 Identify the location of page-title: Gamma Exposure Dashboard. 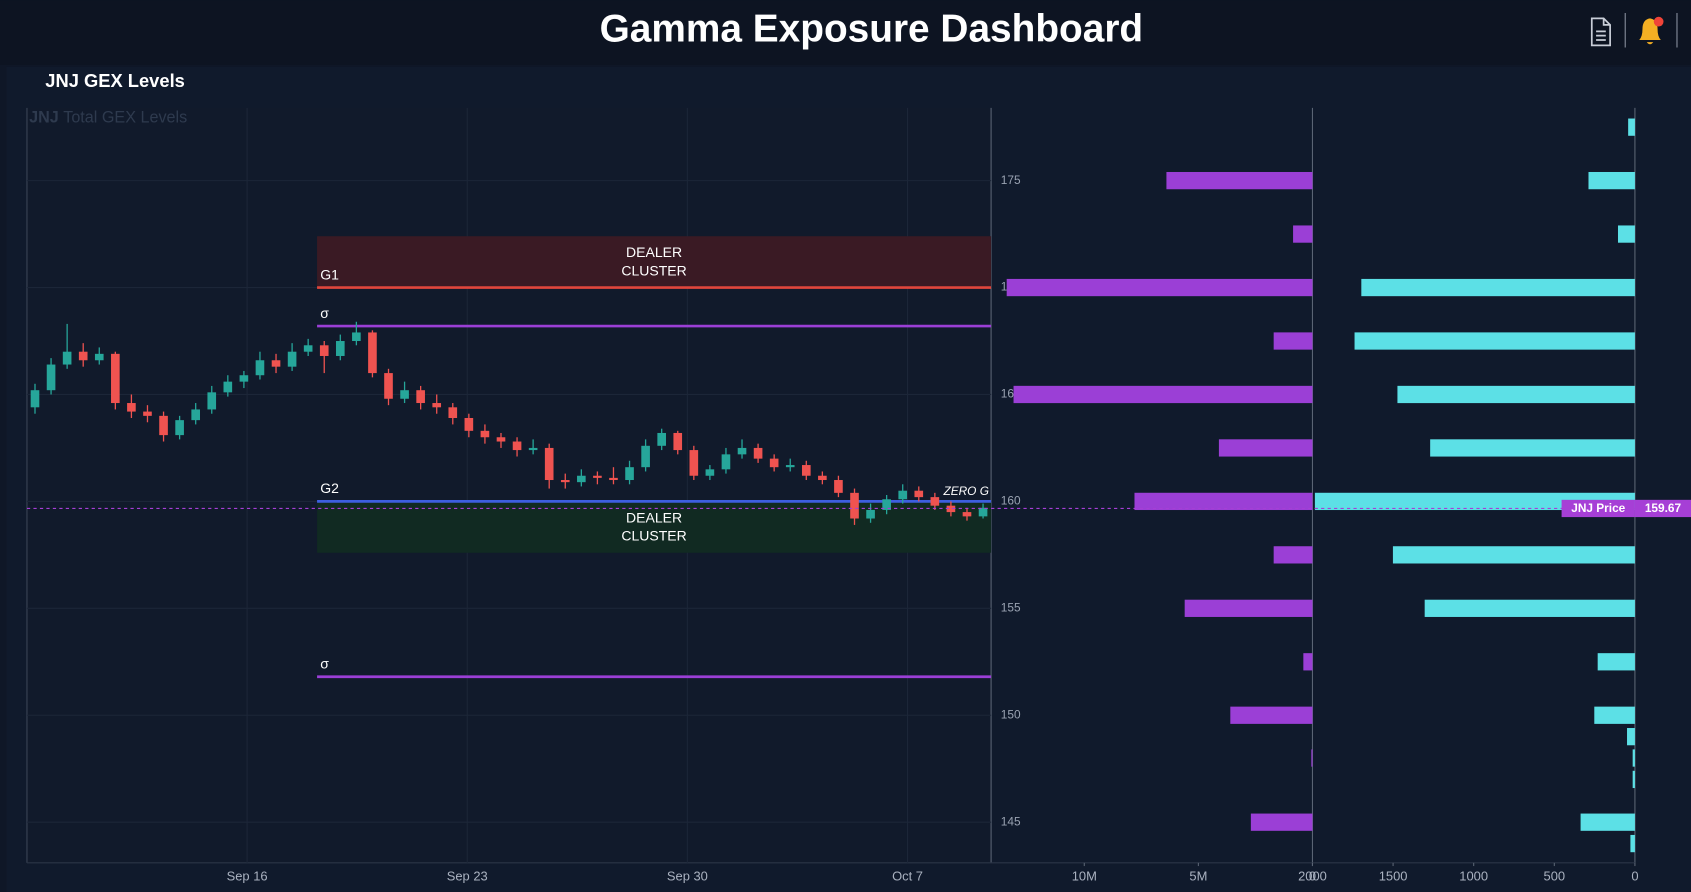
(872, 29).